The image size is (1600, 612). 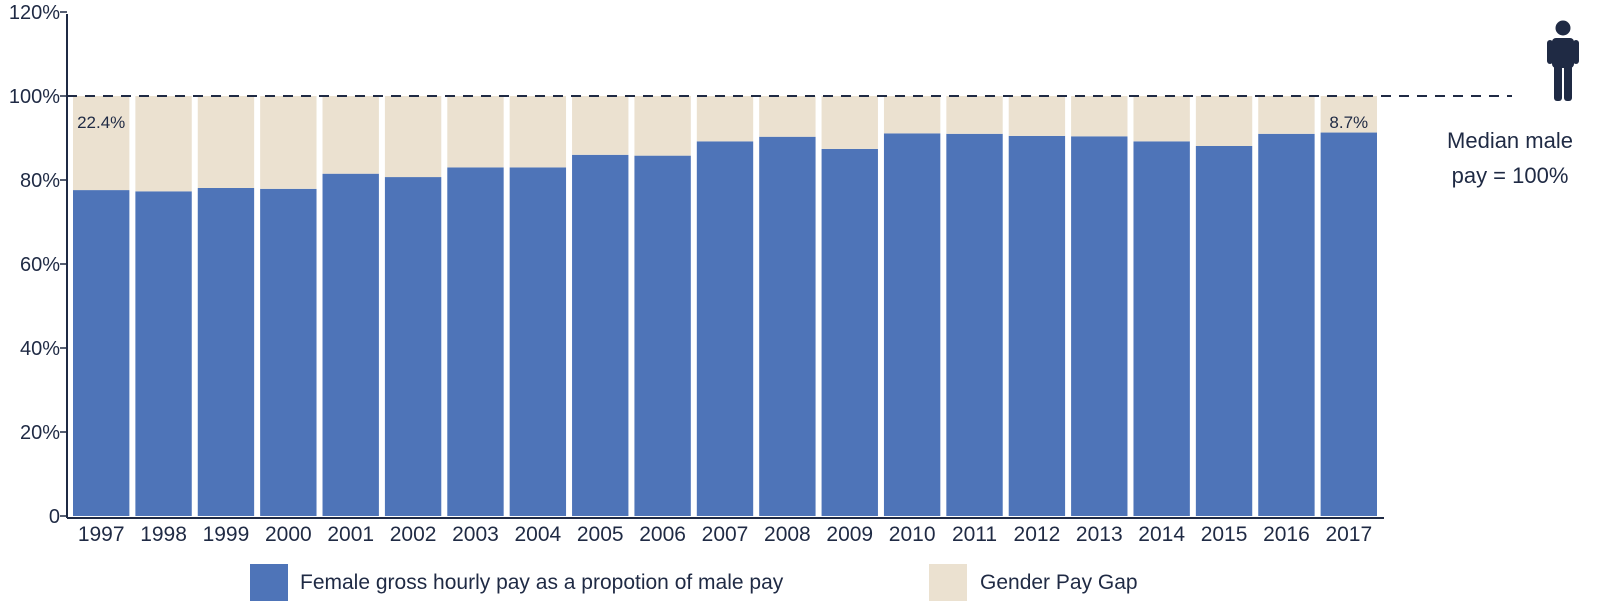 What do you see at coordinates (1037, 325) in the screenshot?
I see `bar-female-pay-2012` at bounding box center [1037, 325].